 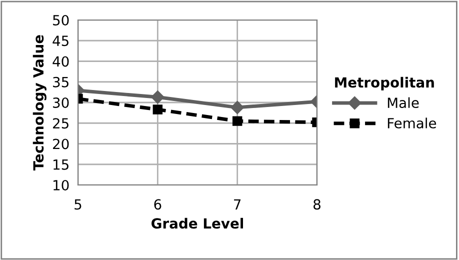 What do you see at coordinates (61, 165) in the screenshot?
I see `y-tick-label: 15` at bounding box center [61, 165].